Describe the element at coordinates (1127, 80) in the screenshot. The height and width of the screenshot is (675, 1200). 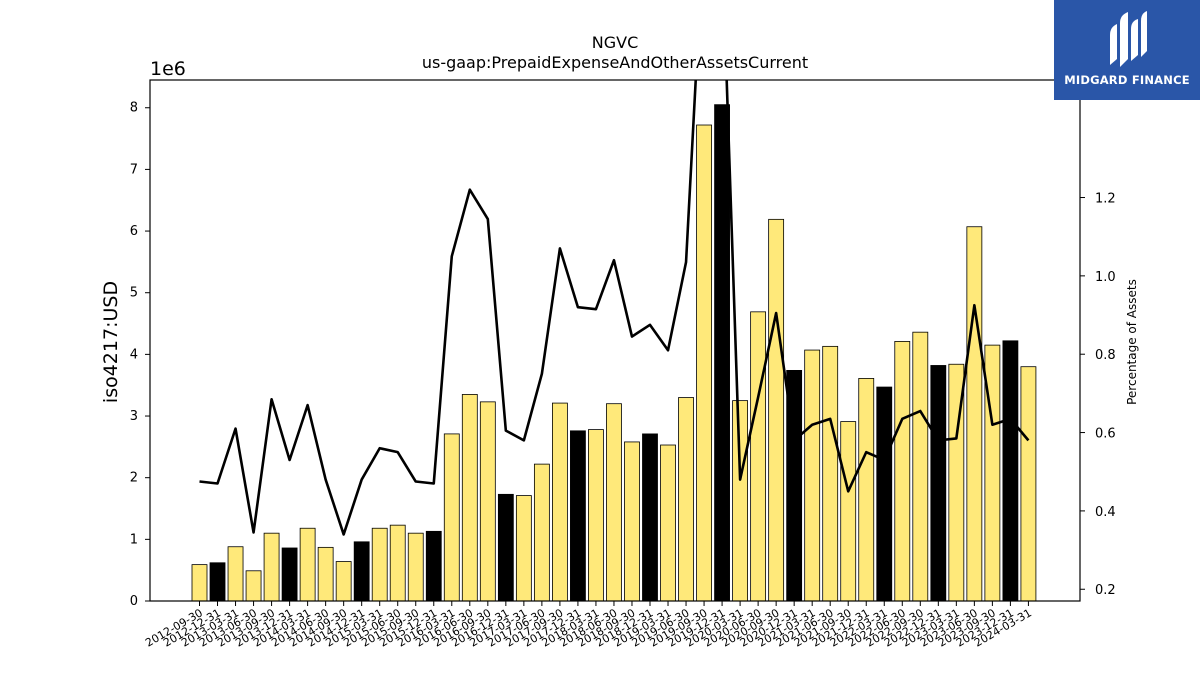
I see `logo-text: MIDGARD FINANCE` at that location.